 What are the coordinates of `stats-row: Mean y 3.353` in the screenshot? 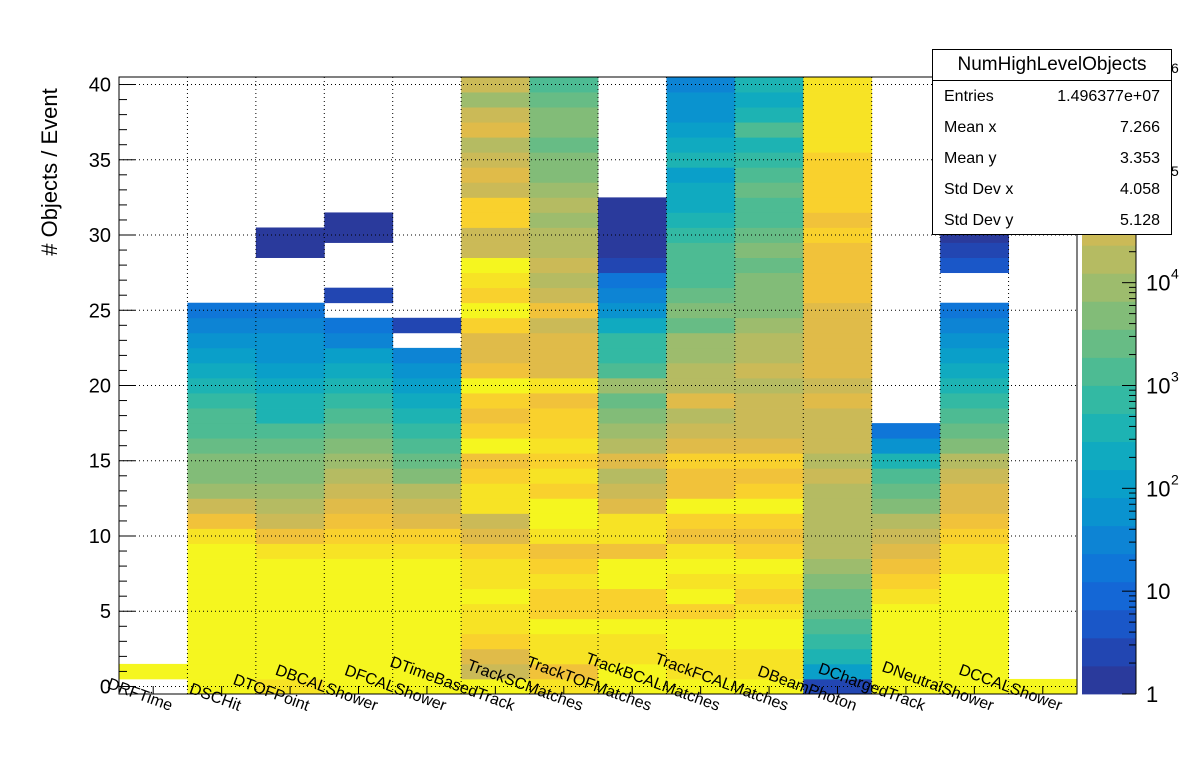 It's located at (1052, 158).